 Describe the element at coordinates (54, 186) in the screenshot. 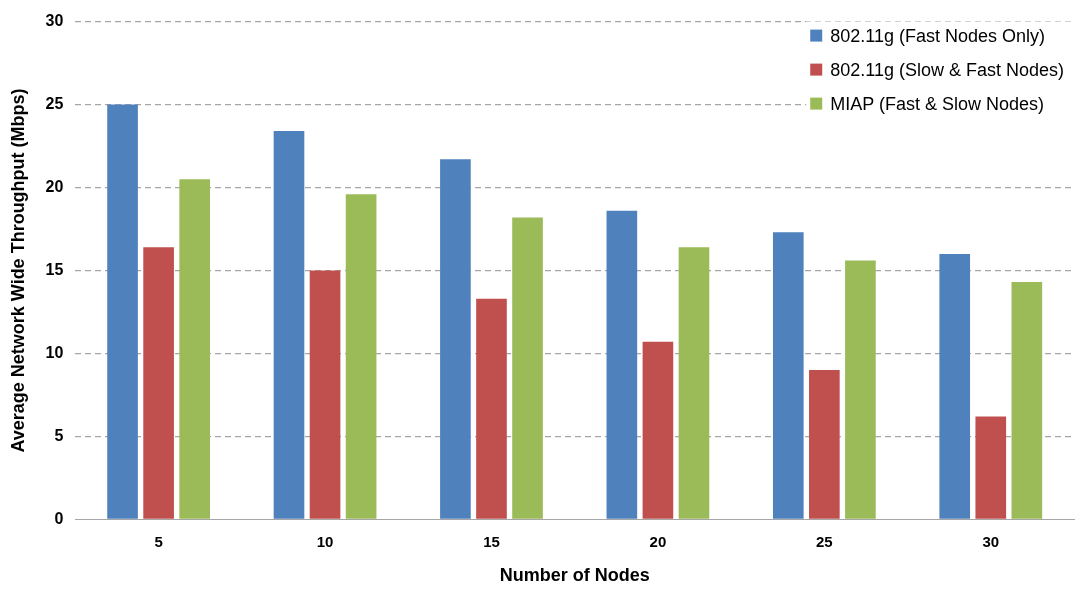

I see `y-tick-label: 20` at that location.